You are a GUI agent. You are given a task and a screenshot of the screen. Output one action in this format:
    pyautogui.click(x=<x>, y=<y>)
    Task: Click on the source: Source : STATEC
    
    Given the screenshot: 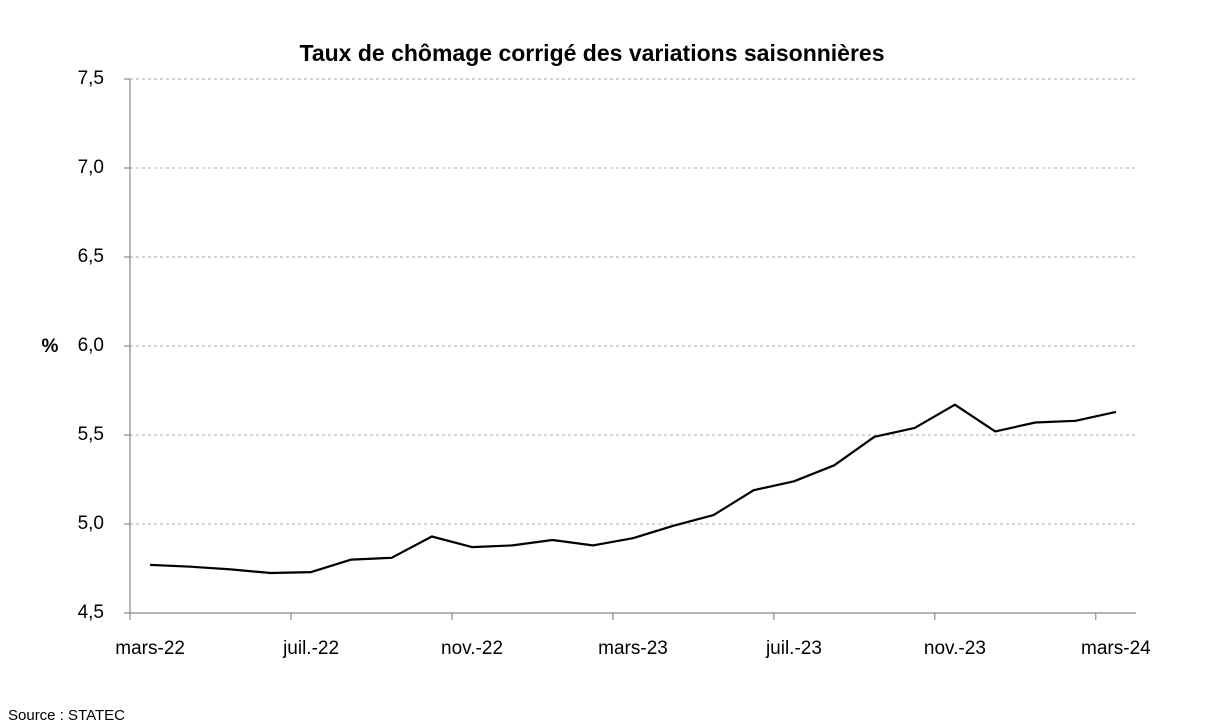 What is the action you would take?
    pyautogui.click(x=66, y=713)
    